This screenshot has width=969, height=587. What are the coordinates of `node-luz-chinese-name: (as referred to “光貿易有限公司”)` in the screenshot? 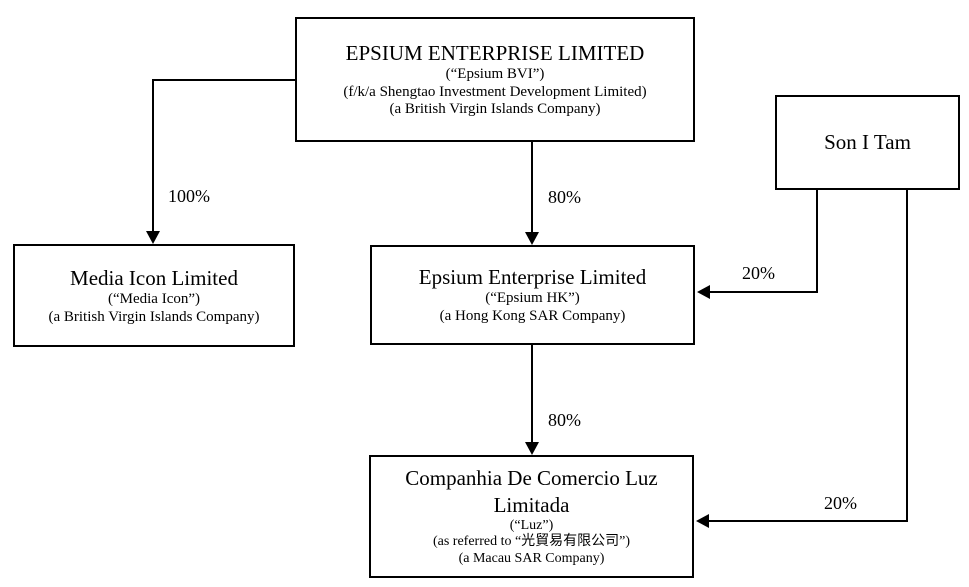 It's located at (531, 542).